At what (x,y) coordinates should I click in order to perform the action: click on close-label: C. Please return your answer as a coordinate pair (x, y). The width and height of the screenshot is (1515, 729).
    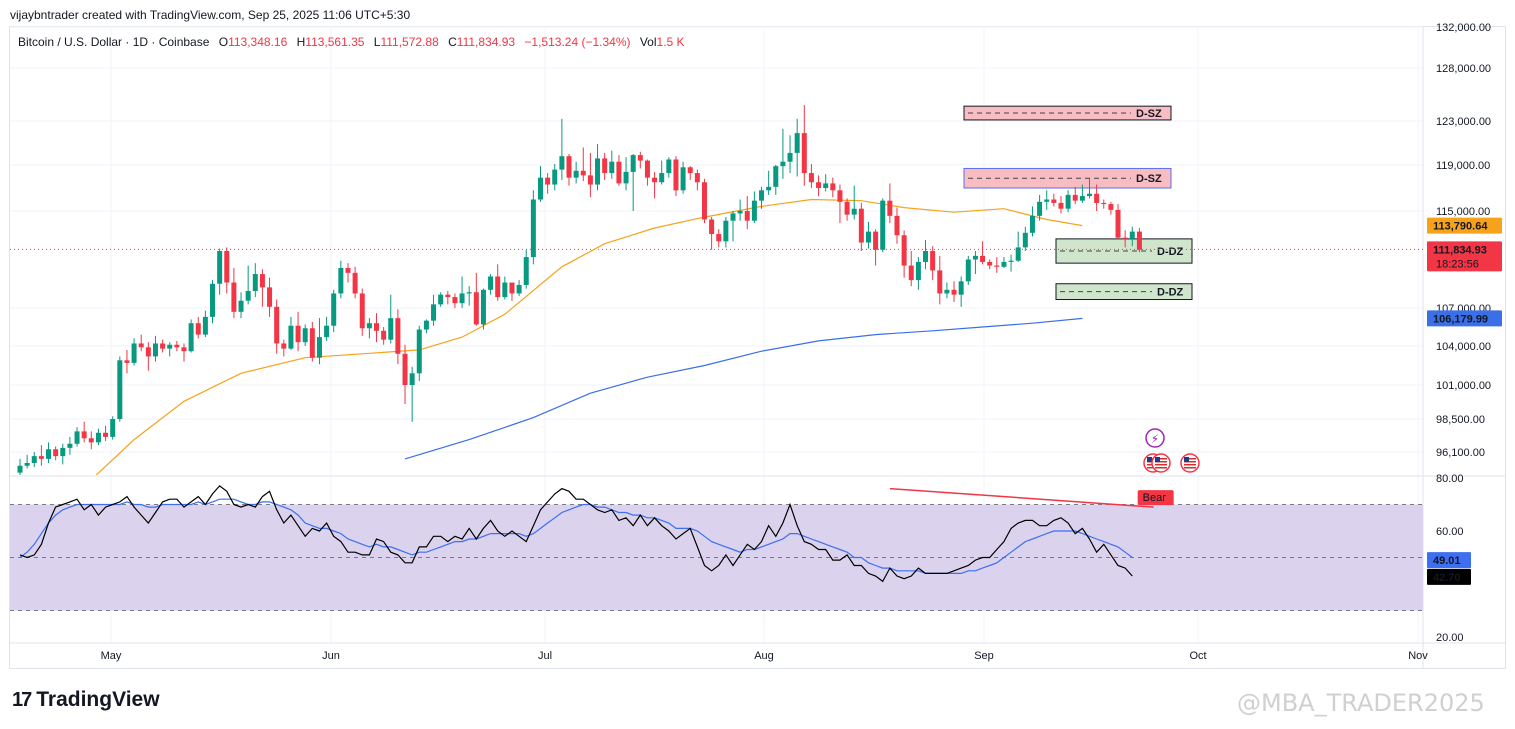
    Looking at the image, I should click on (452, 42).